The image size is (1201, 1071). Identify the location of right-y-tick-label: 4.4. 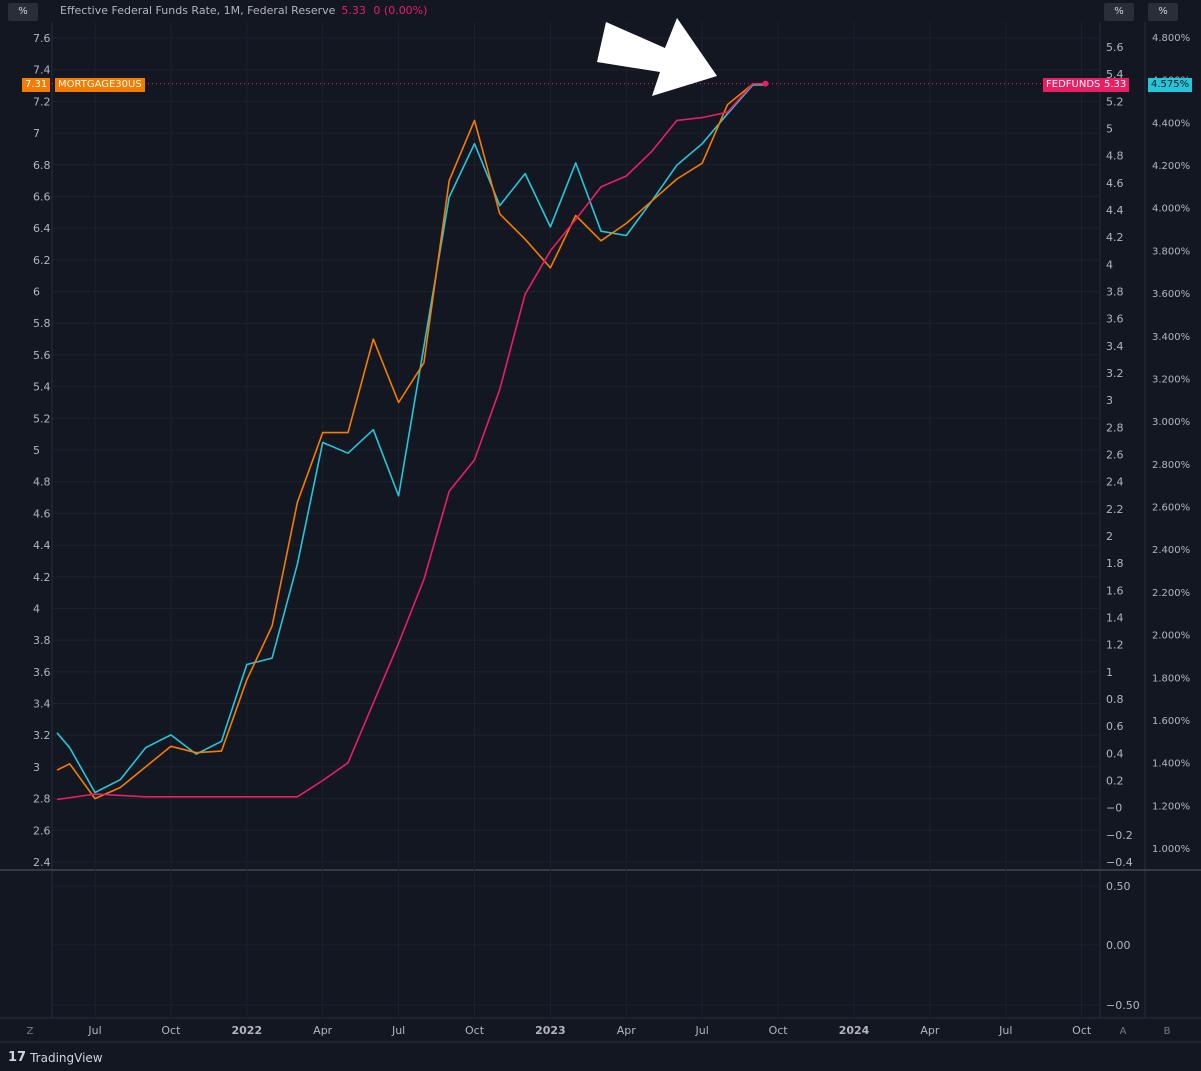
(1115, 210).